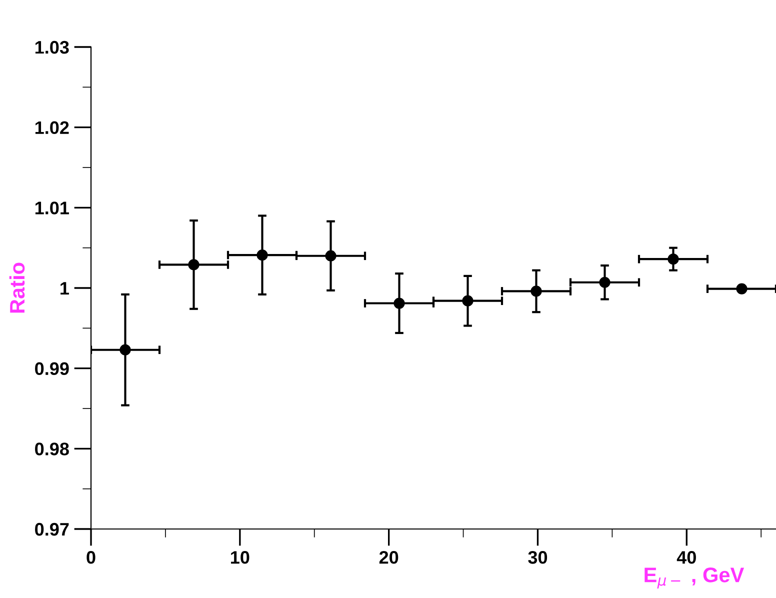  Describe the element at coordinates (91, 557) in the screenshot. I see `x-tick-label: 0` at that location.